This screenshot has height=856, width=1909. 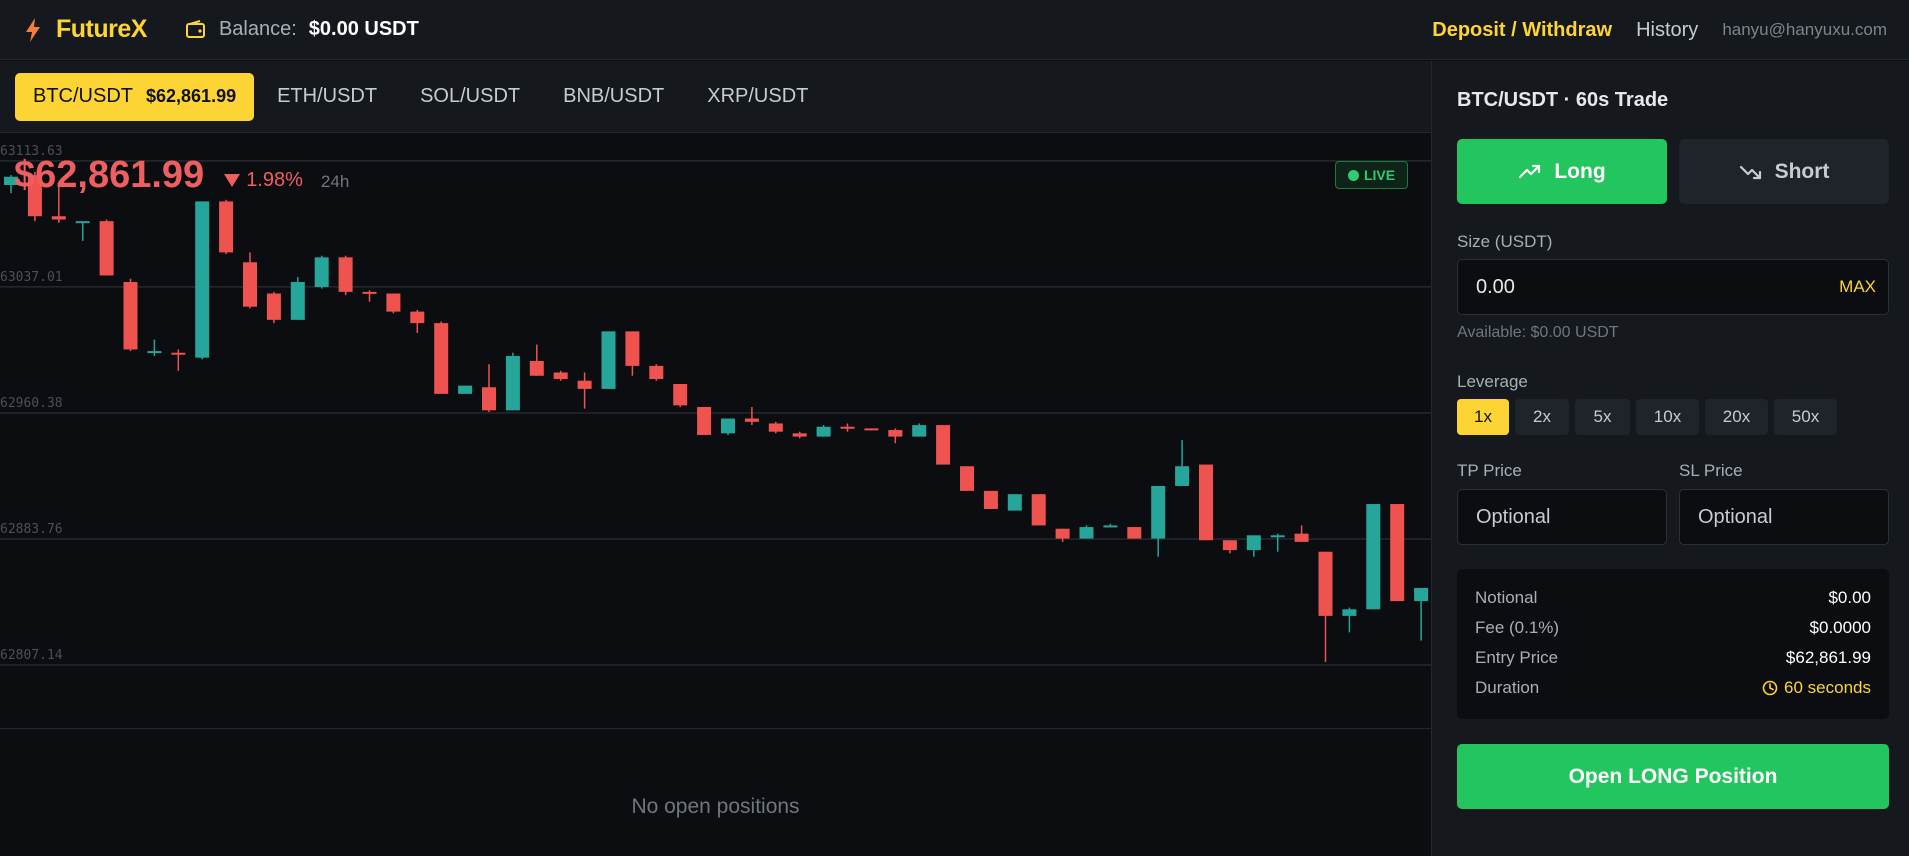 What do you see at coordinates (101, 29) in the screenshot?
I see `brand-name: FutureX` at bounding box center [101, 29].